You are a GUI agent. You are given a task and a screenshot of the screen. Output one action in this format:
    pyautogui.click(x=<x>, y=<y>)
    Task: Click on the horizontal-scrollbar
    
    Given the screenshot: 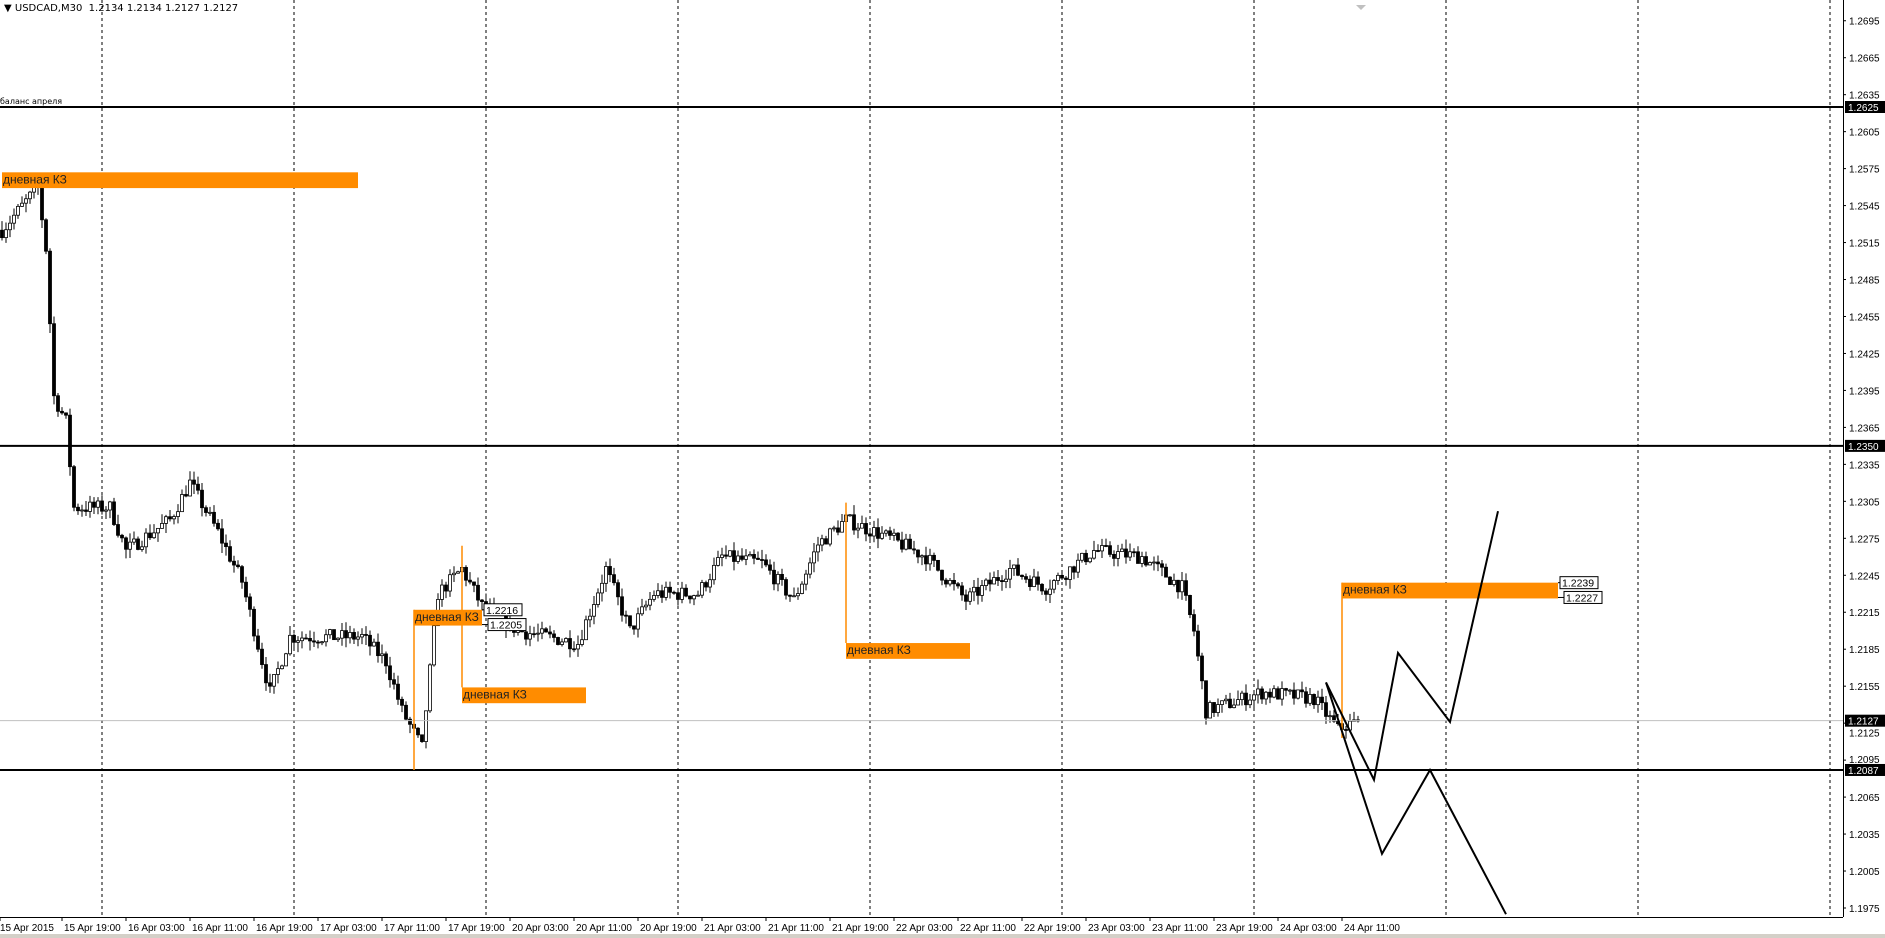 What is the action you would take?
    pyautogui.click(x=942, y=936)
    